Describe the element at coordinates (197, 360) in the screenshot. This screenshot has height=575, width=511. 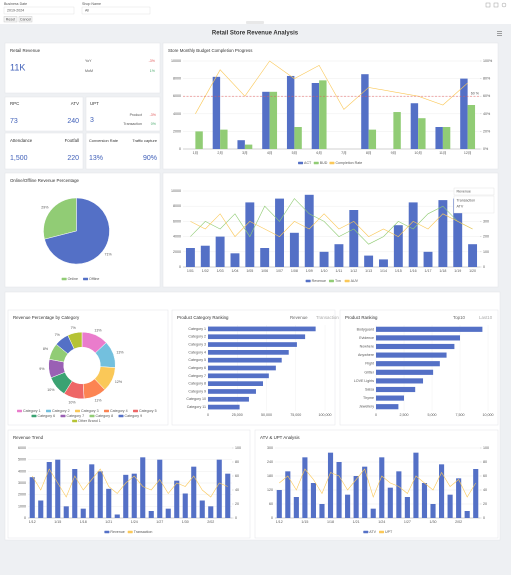
I see `y-tick-label: Category 5` at that location.